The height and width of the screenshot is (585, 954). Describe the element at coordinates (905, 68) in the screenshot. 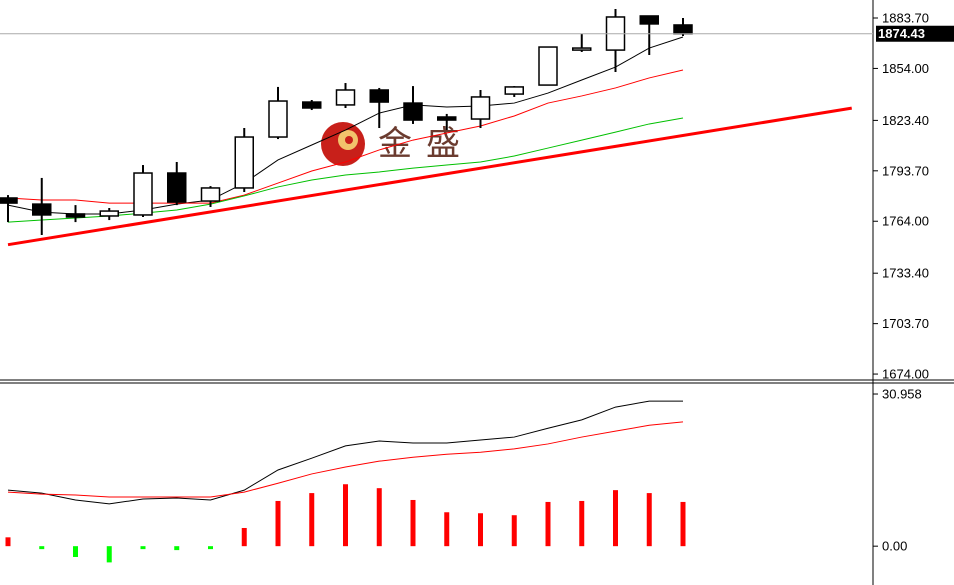

I see `y-tick-label: 1854.00` at that location.